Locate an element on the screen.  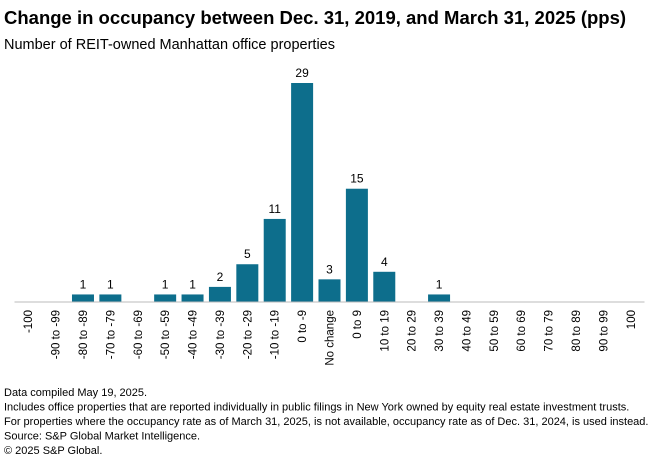
x-tick-label: 80 to 89 is located at coordinates (577, 331).